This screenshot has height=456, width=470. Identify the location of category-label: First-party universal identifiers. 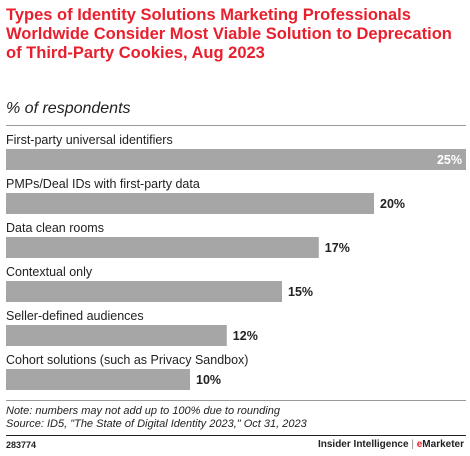
(89, 140).